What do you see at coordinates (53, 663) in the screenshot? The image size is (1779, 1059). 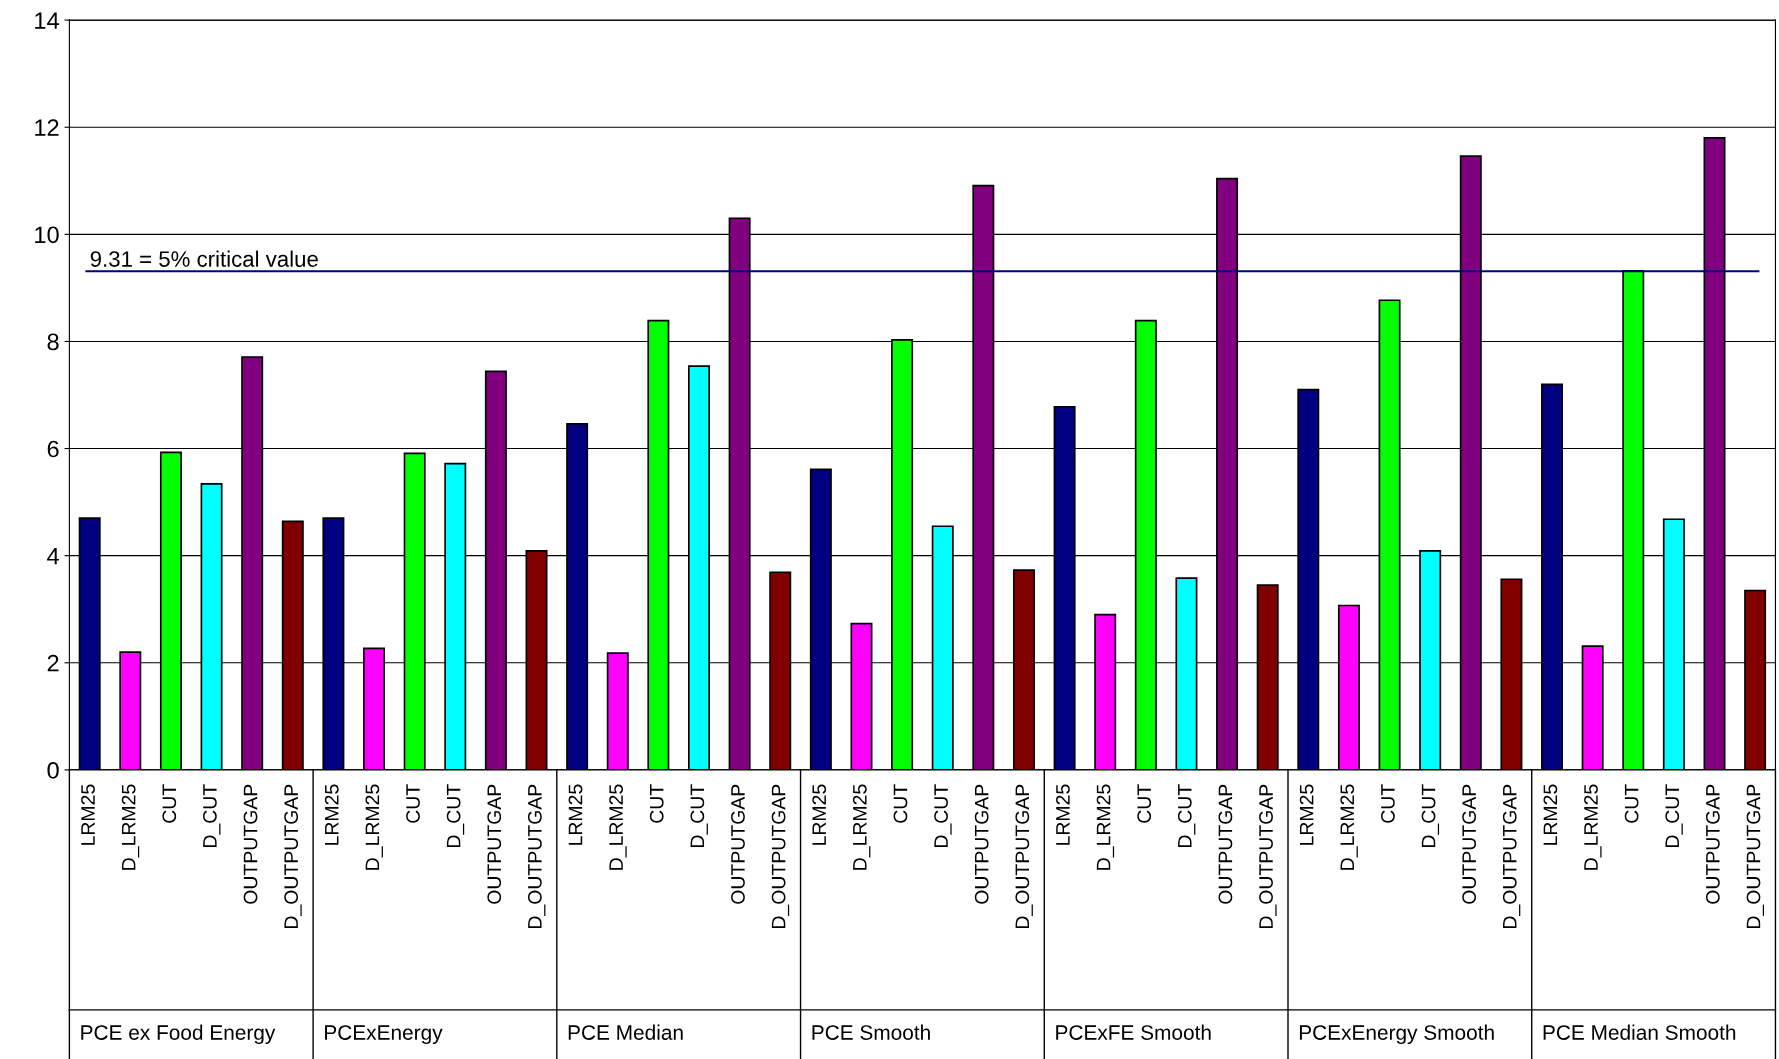 I see `y-tick-label: 2` at bounding box center [53, 663].